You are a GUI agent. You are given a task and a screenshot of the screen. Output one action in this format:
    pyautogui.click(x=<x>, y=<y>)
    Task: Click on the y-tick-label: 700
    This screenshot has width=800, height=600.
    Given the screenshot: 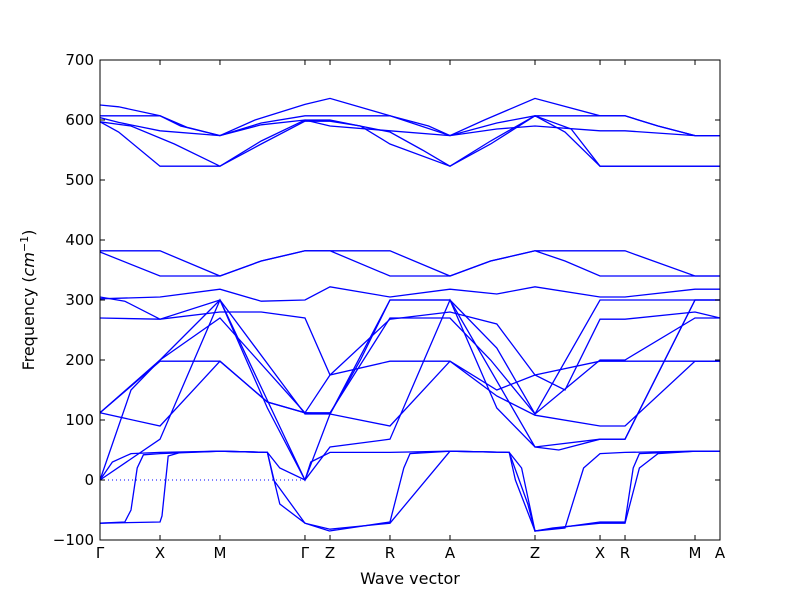 What is the action you would take?
    pyautogui.click(x=79, y=60)
    